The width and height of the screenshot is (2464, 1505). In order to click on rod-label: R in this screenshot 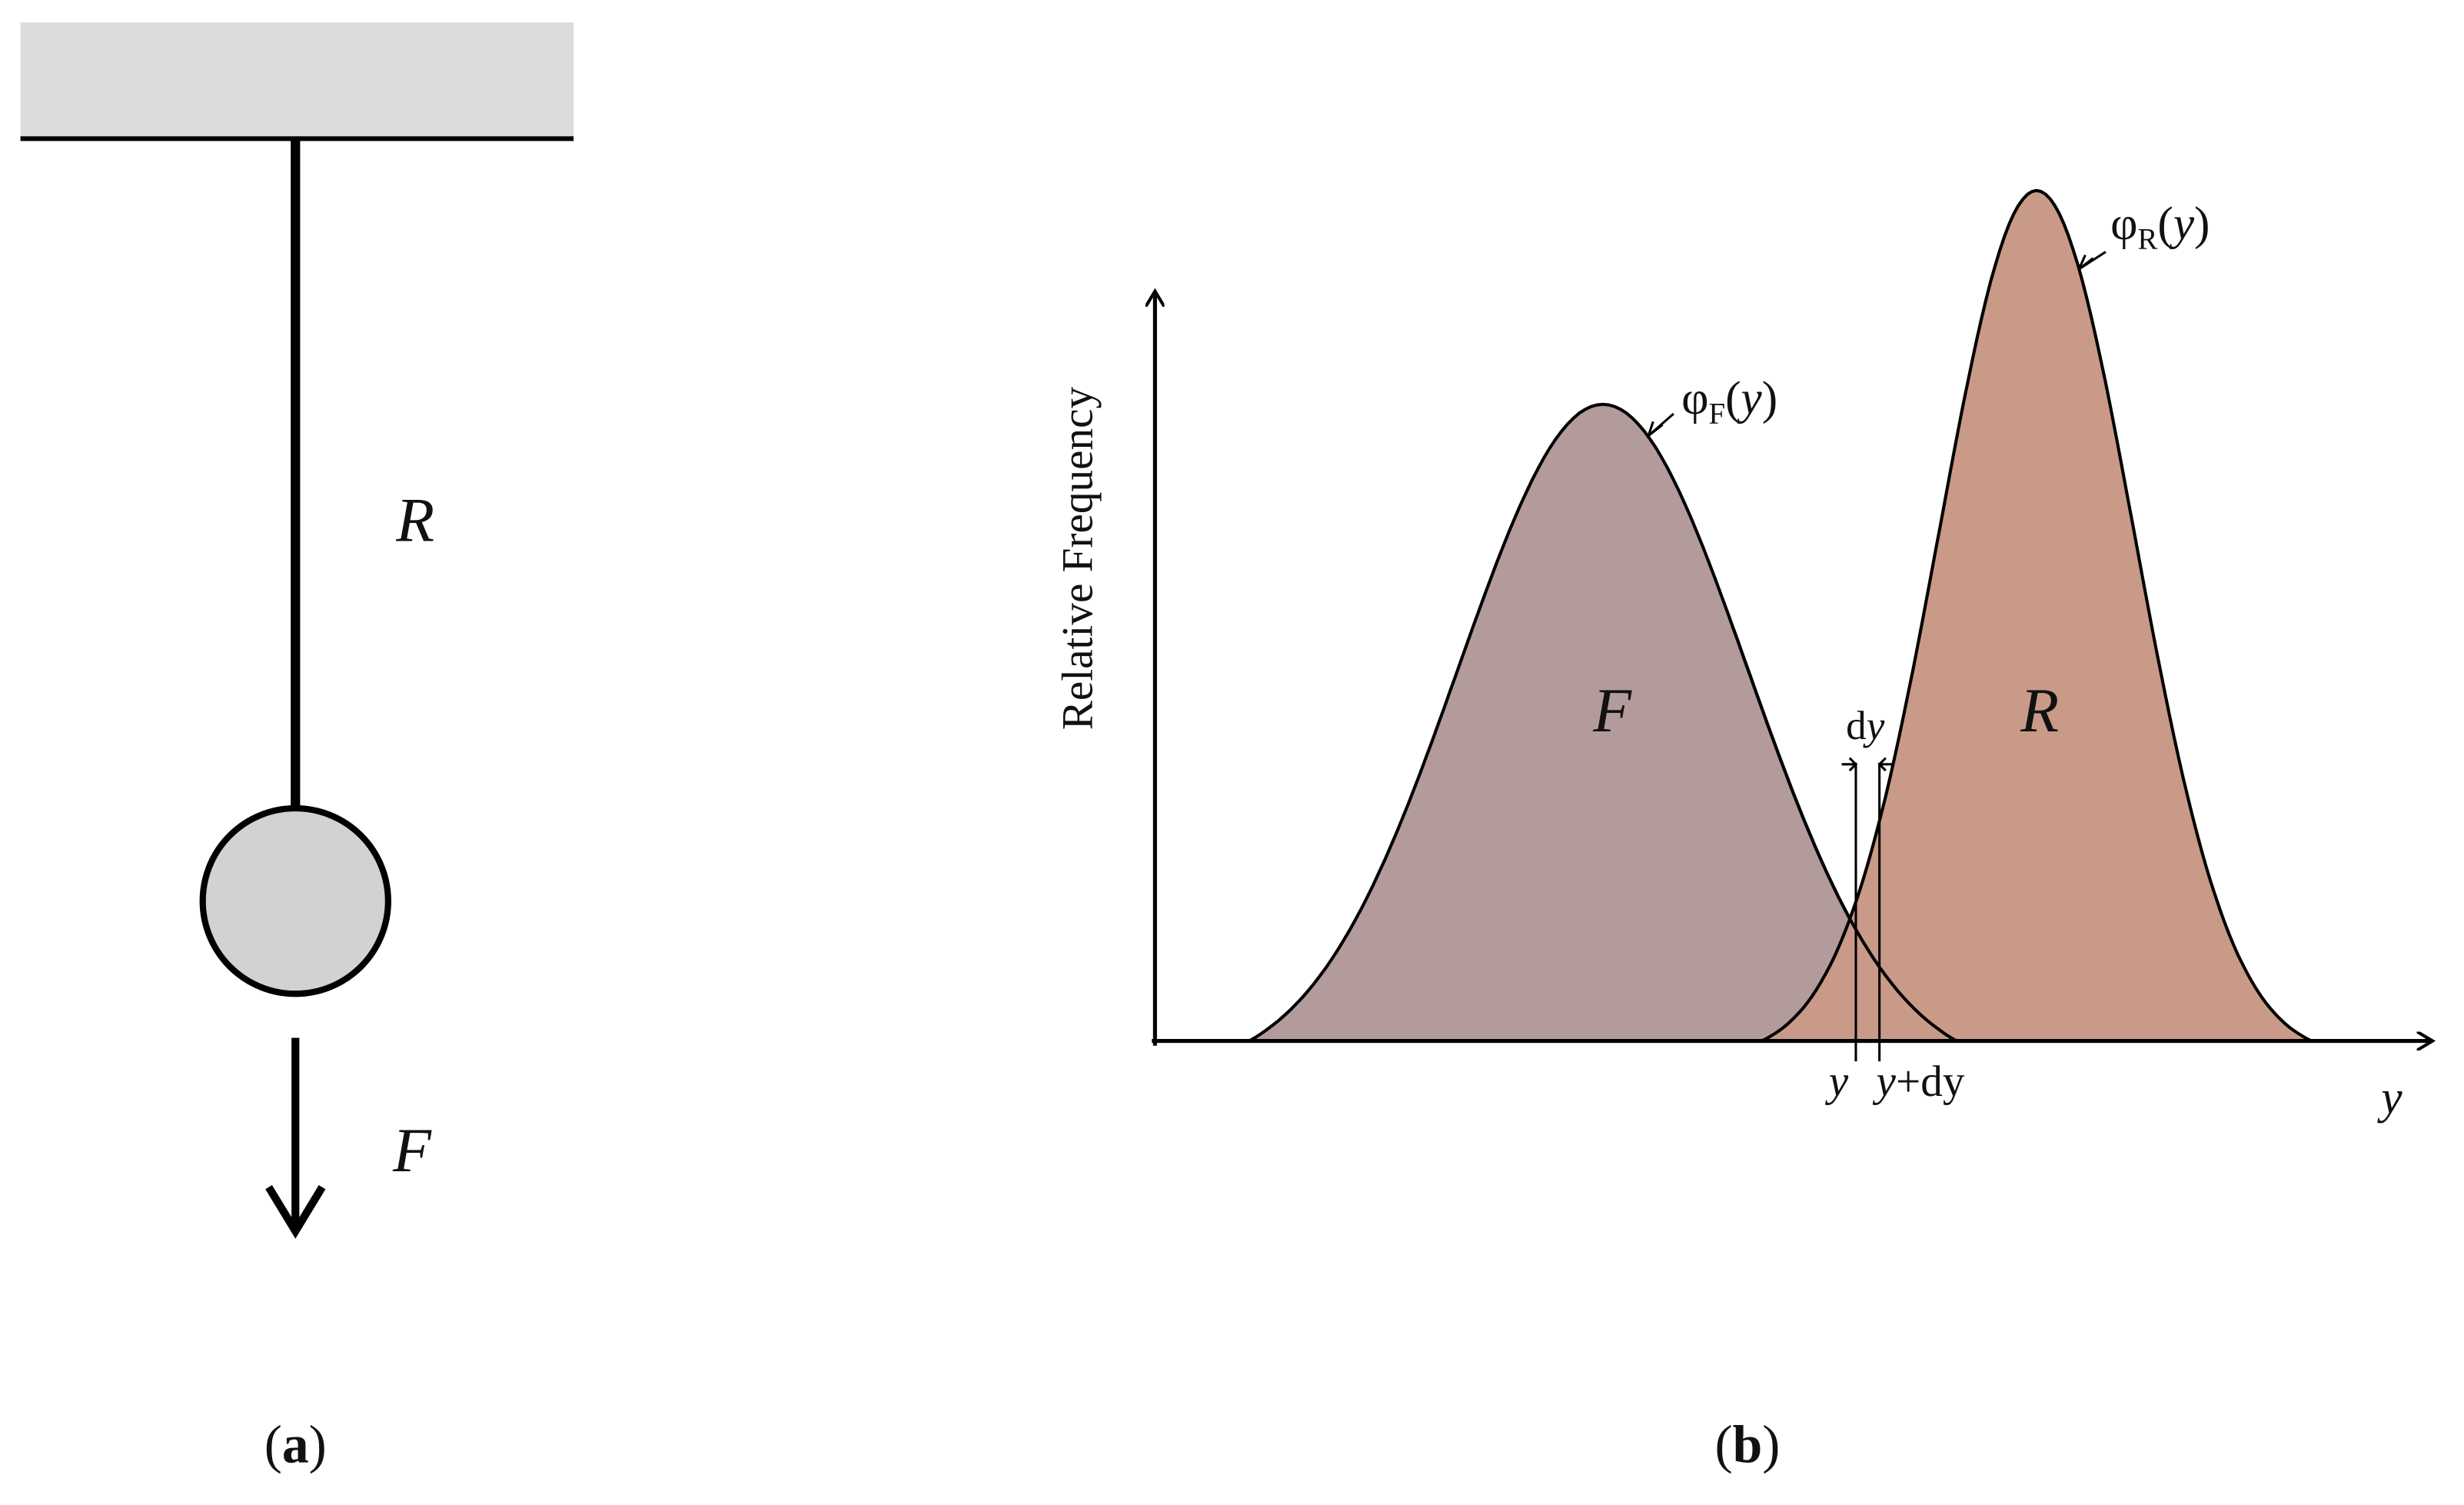, I will do `click(414, 520)`.